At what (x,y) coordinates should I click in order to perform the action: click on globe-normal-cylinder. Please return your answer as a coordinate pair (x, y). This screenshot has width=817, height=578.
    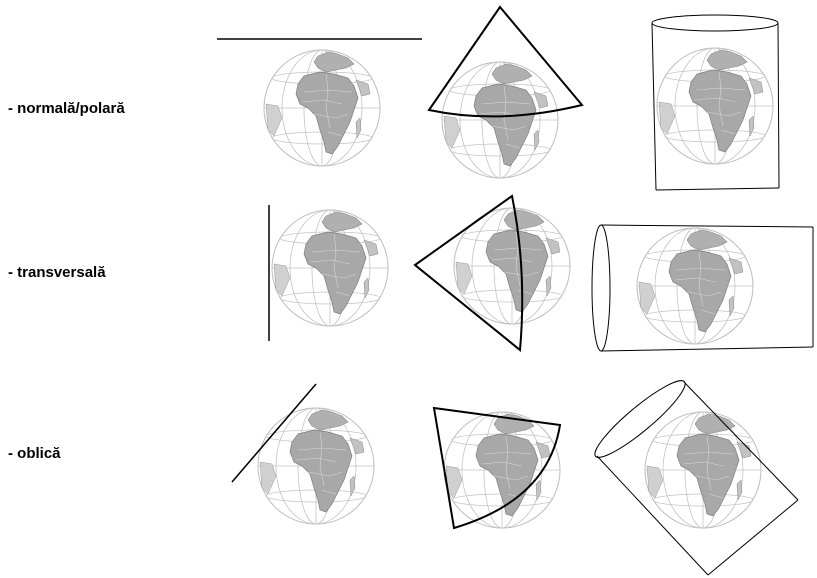
    Looking at the image, I should click on (715, 106).